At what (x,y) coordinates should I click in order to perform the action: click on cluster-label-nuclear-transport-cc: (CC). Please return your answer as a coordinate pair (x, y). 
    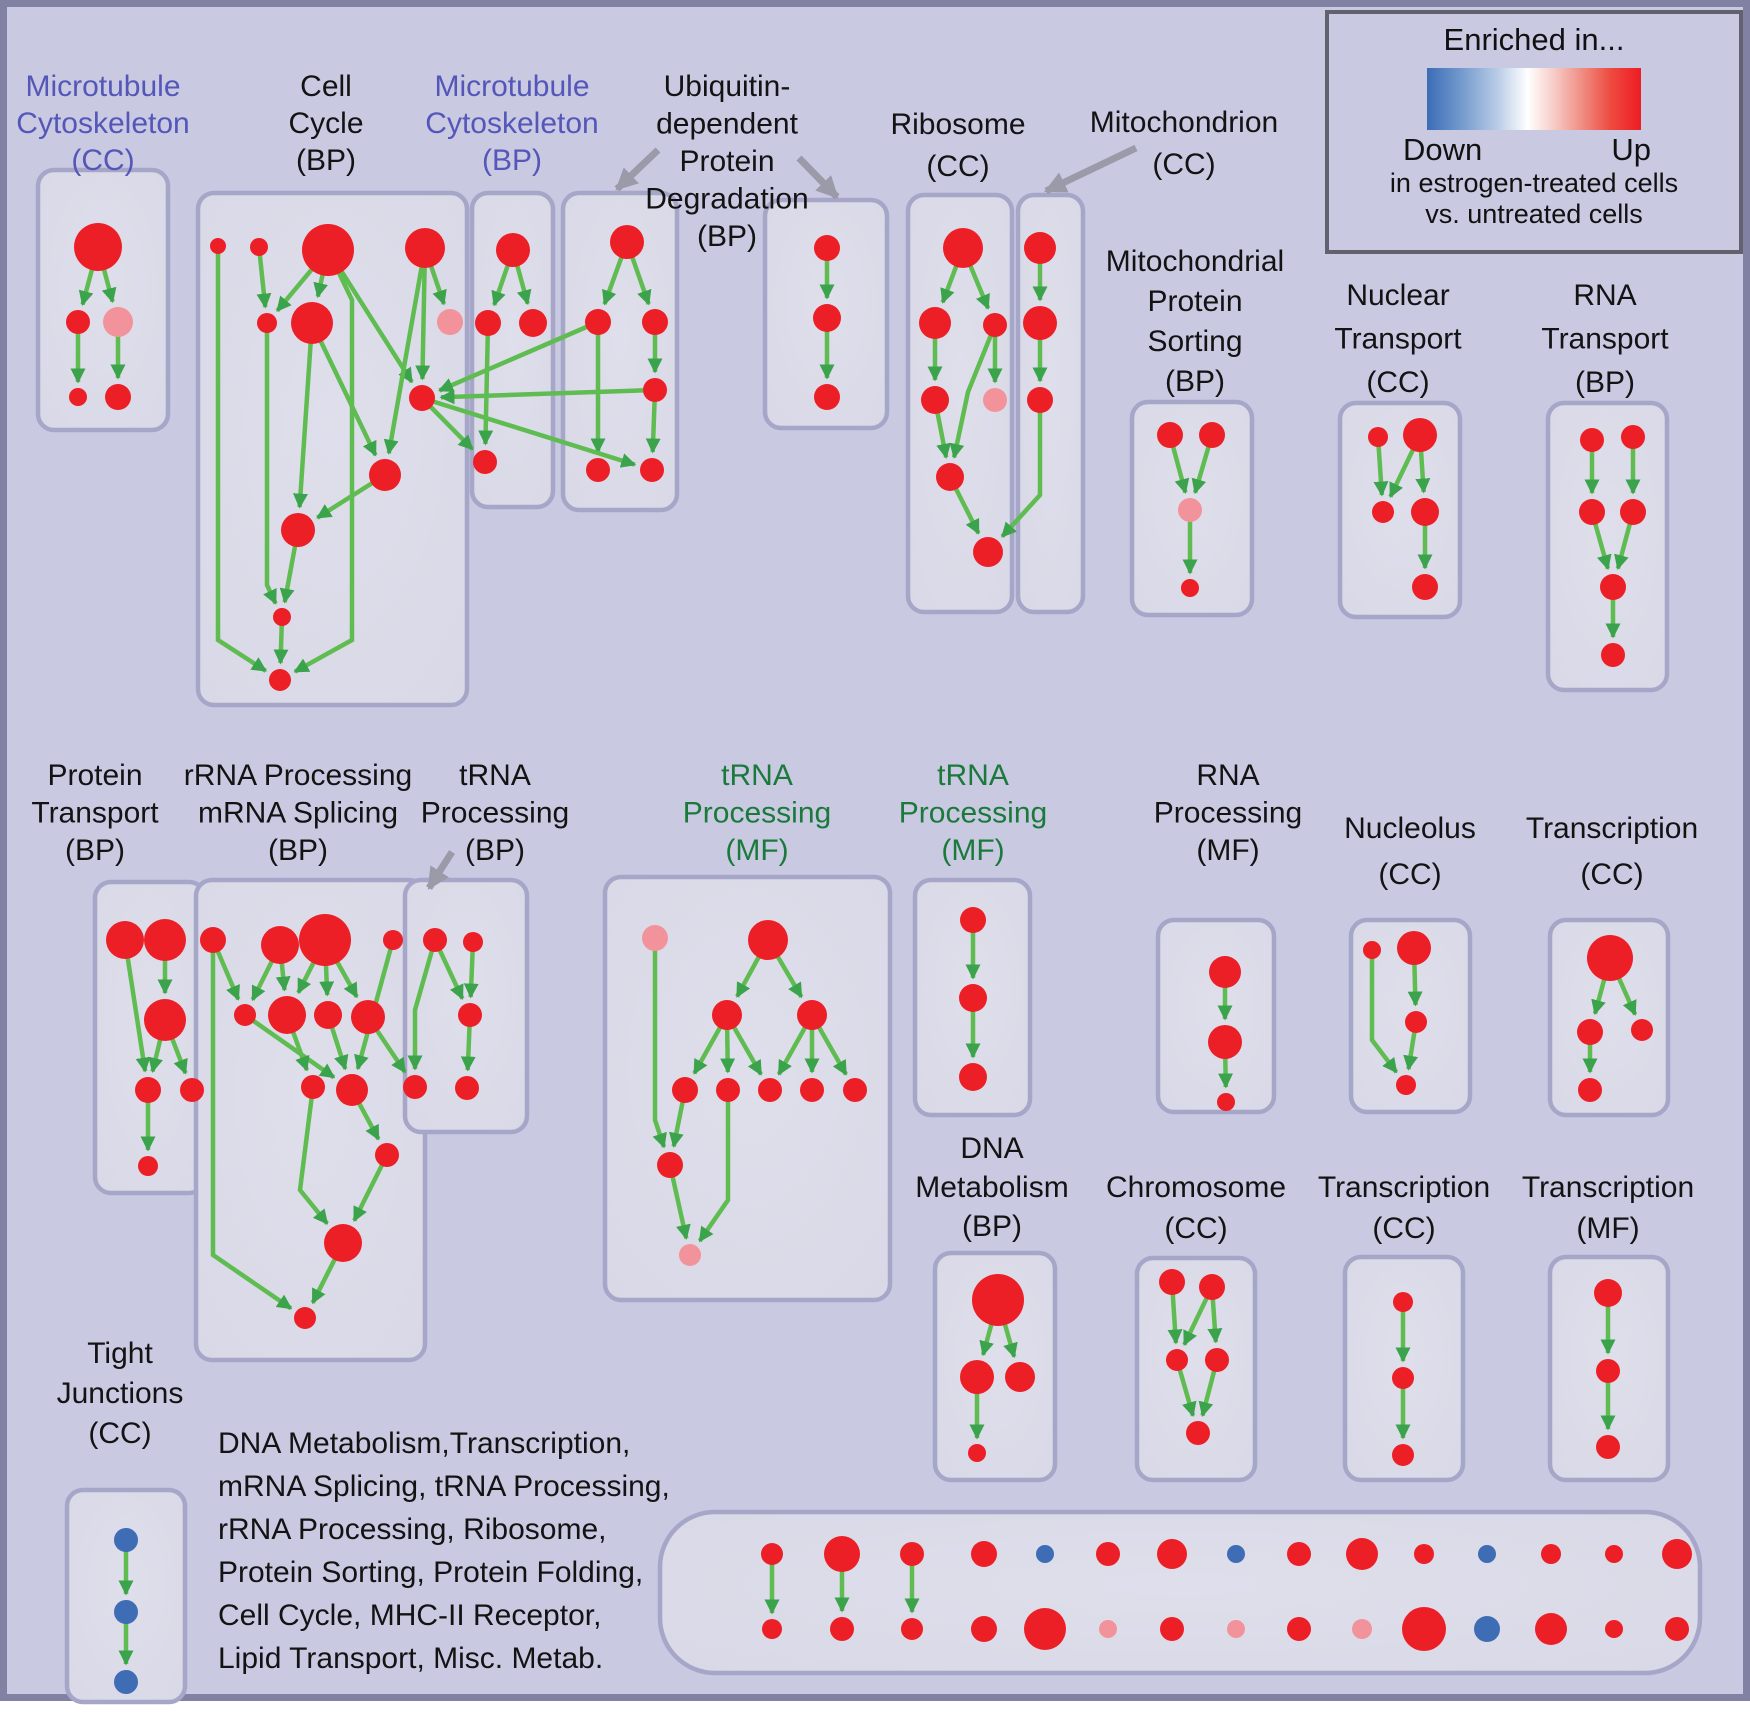
    Looking at the image, I should click on (1397, 382).